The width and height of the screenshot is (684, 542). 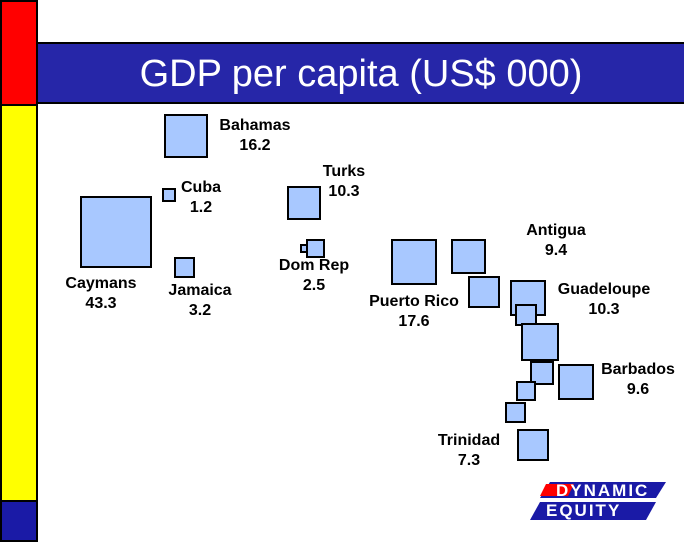 What do you see at coordinates (101, 283) in the screenshot?
I see `label-caymans-name: Caymans` at bounding box center [101, 283].